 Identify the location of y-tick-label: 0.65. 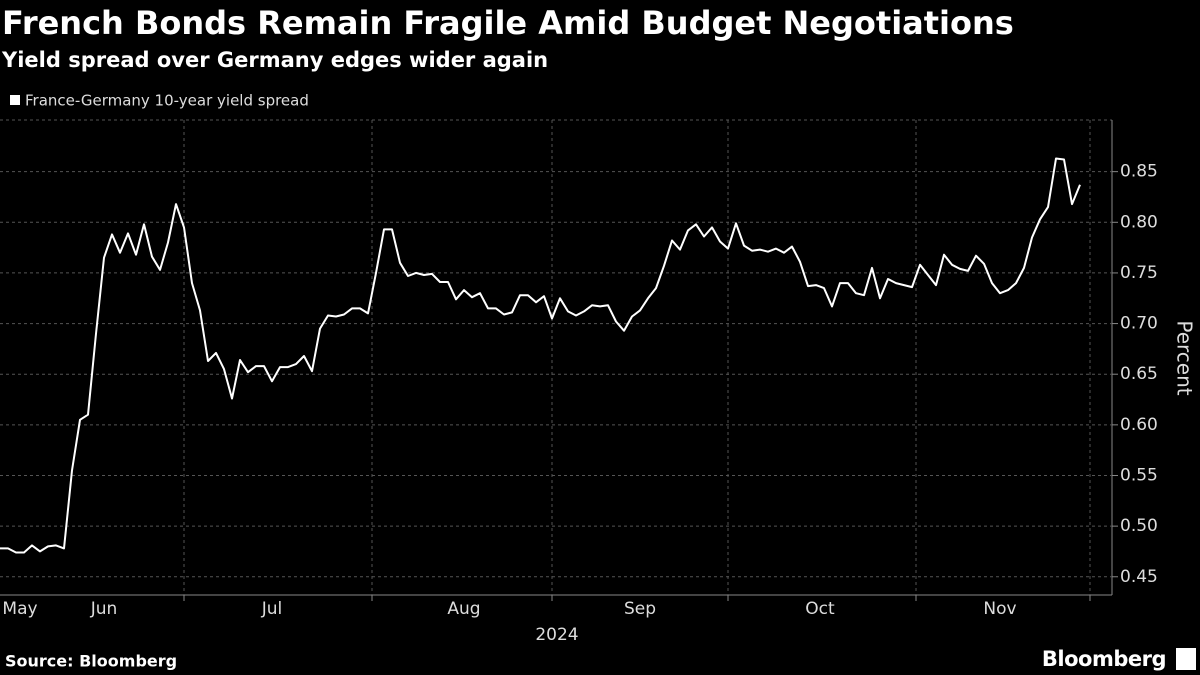
(1139, 374).